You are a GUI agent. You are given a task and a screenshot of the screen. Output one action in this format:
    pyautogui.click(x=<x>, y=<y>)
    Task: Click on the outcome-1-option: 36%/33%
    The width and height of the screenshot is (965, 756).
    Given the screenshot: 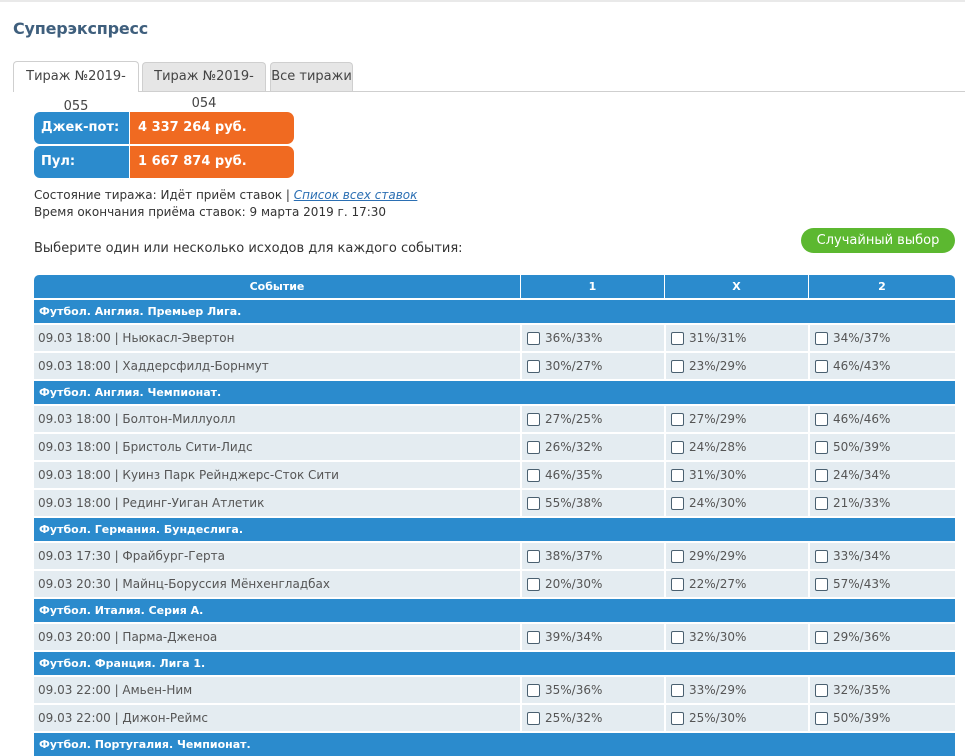 What is the action you would take?
    pyautogui.click(x=593, y=338)
    